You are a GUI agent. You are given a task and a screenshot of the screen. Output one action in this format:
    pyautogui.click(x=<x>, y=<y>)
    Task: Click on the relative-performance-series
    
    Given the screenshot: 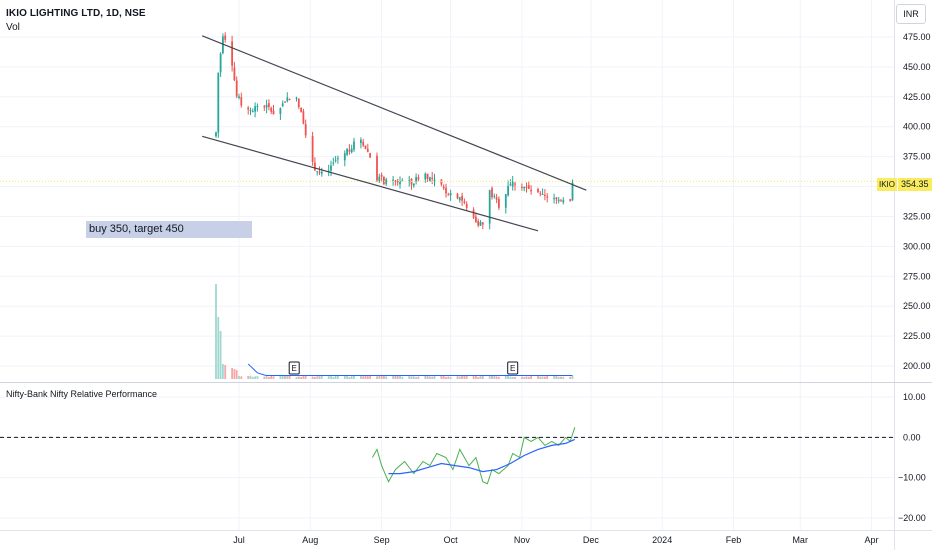 What is the action you would take?
    pyautogui.click(x=447, y=456)
    